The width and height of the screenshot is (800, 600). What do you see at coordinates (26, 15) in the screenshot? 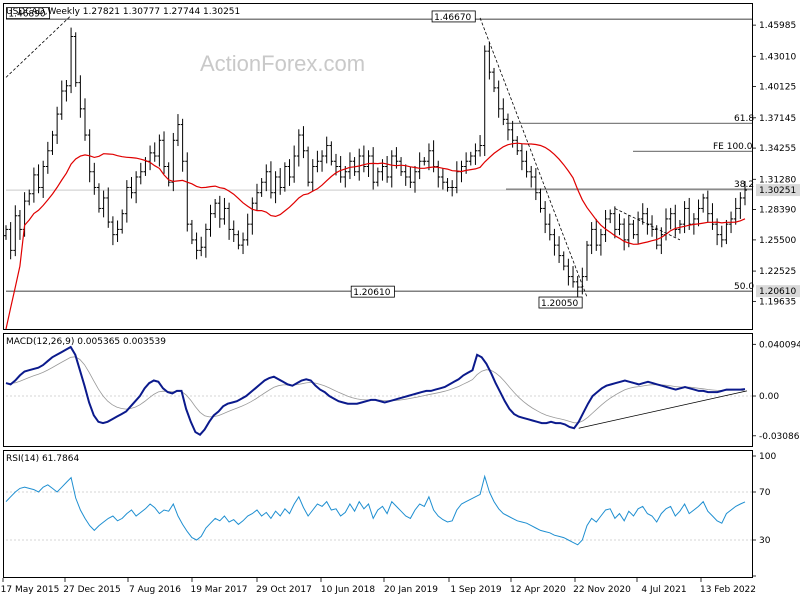
I see `price-annotation: 1.46890` at bounding box center [26, 15].